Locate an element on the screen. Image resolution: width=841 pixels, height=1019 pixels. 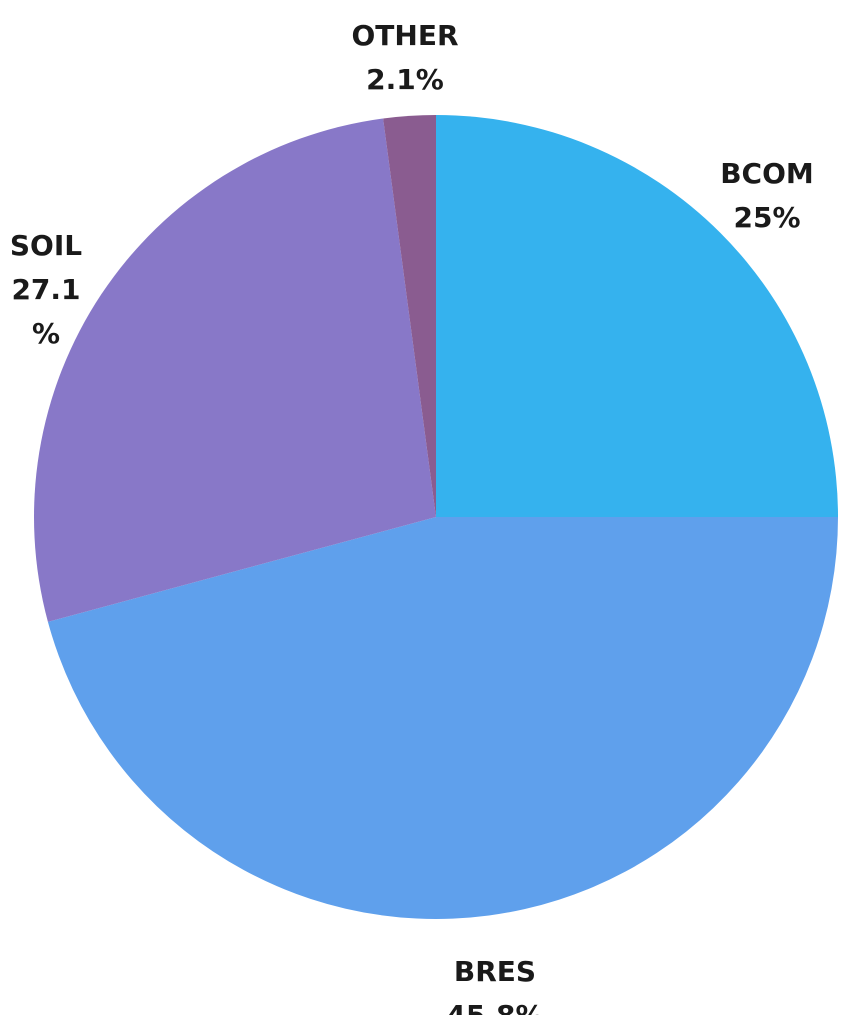
pie-value-soil-2: % is located at coordinates (46, 333).